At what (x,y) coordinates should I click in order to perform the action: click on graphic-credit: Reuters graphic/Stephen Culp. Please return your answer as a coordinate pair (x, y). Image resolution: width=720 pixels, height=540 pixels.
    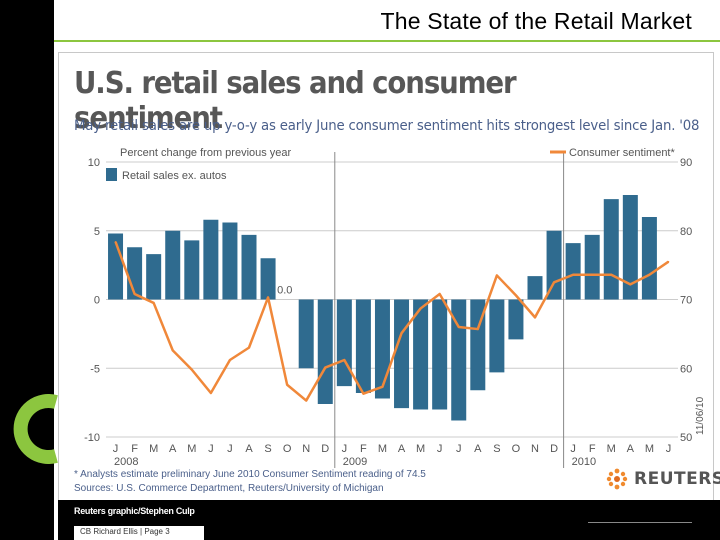
    Looking at the image, I should click on (134, 511).